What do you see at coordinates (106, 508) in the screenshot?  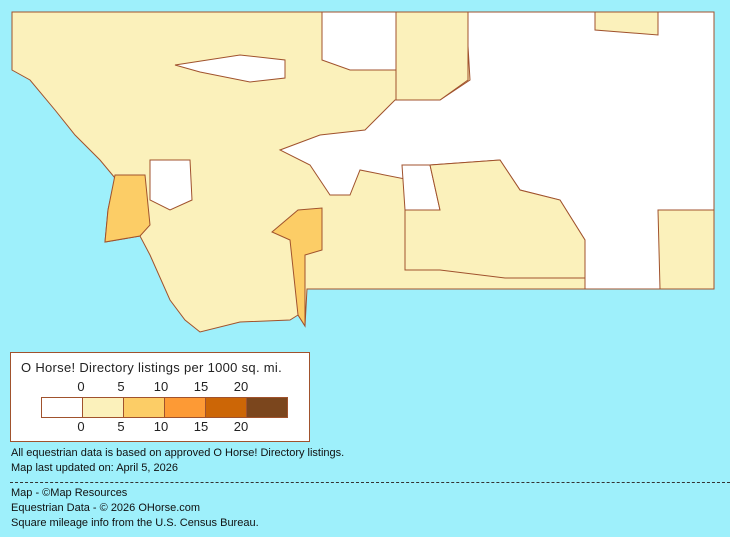 I see `data-credit: Equestrian Data - © 2026 OHorse.com` at bounding box center [106, 508].